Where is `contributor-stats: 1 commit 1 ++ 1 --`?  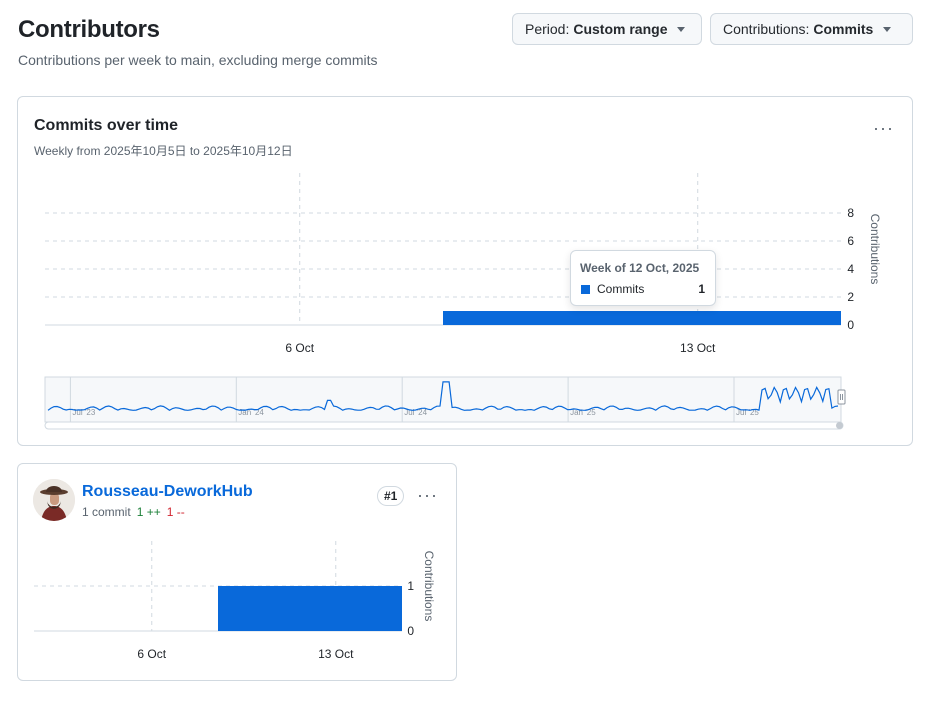
contributor-stats: 1 commit 1 ++ 1 -- is located at coordinates (133, 512).